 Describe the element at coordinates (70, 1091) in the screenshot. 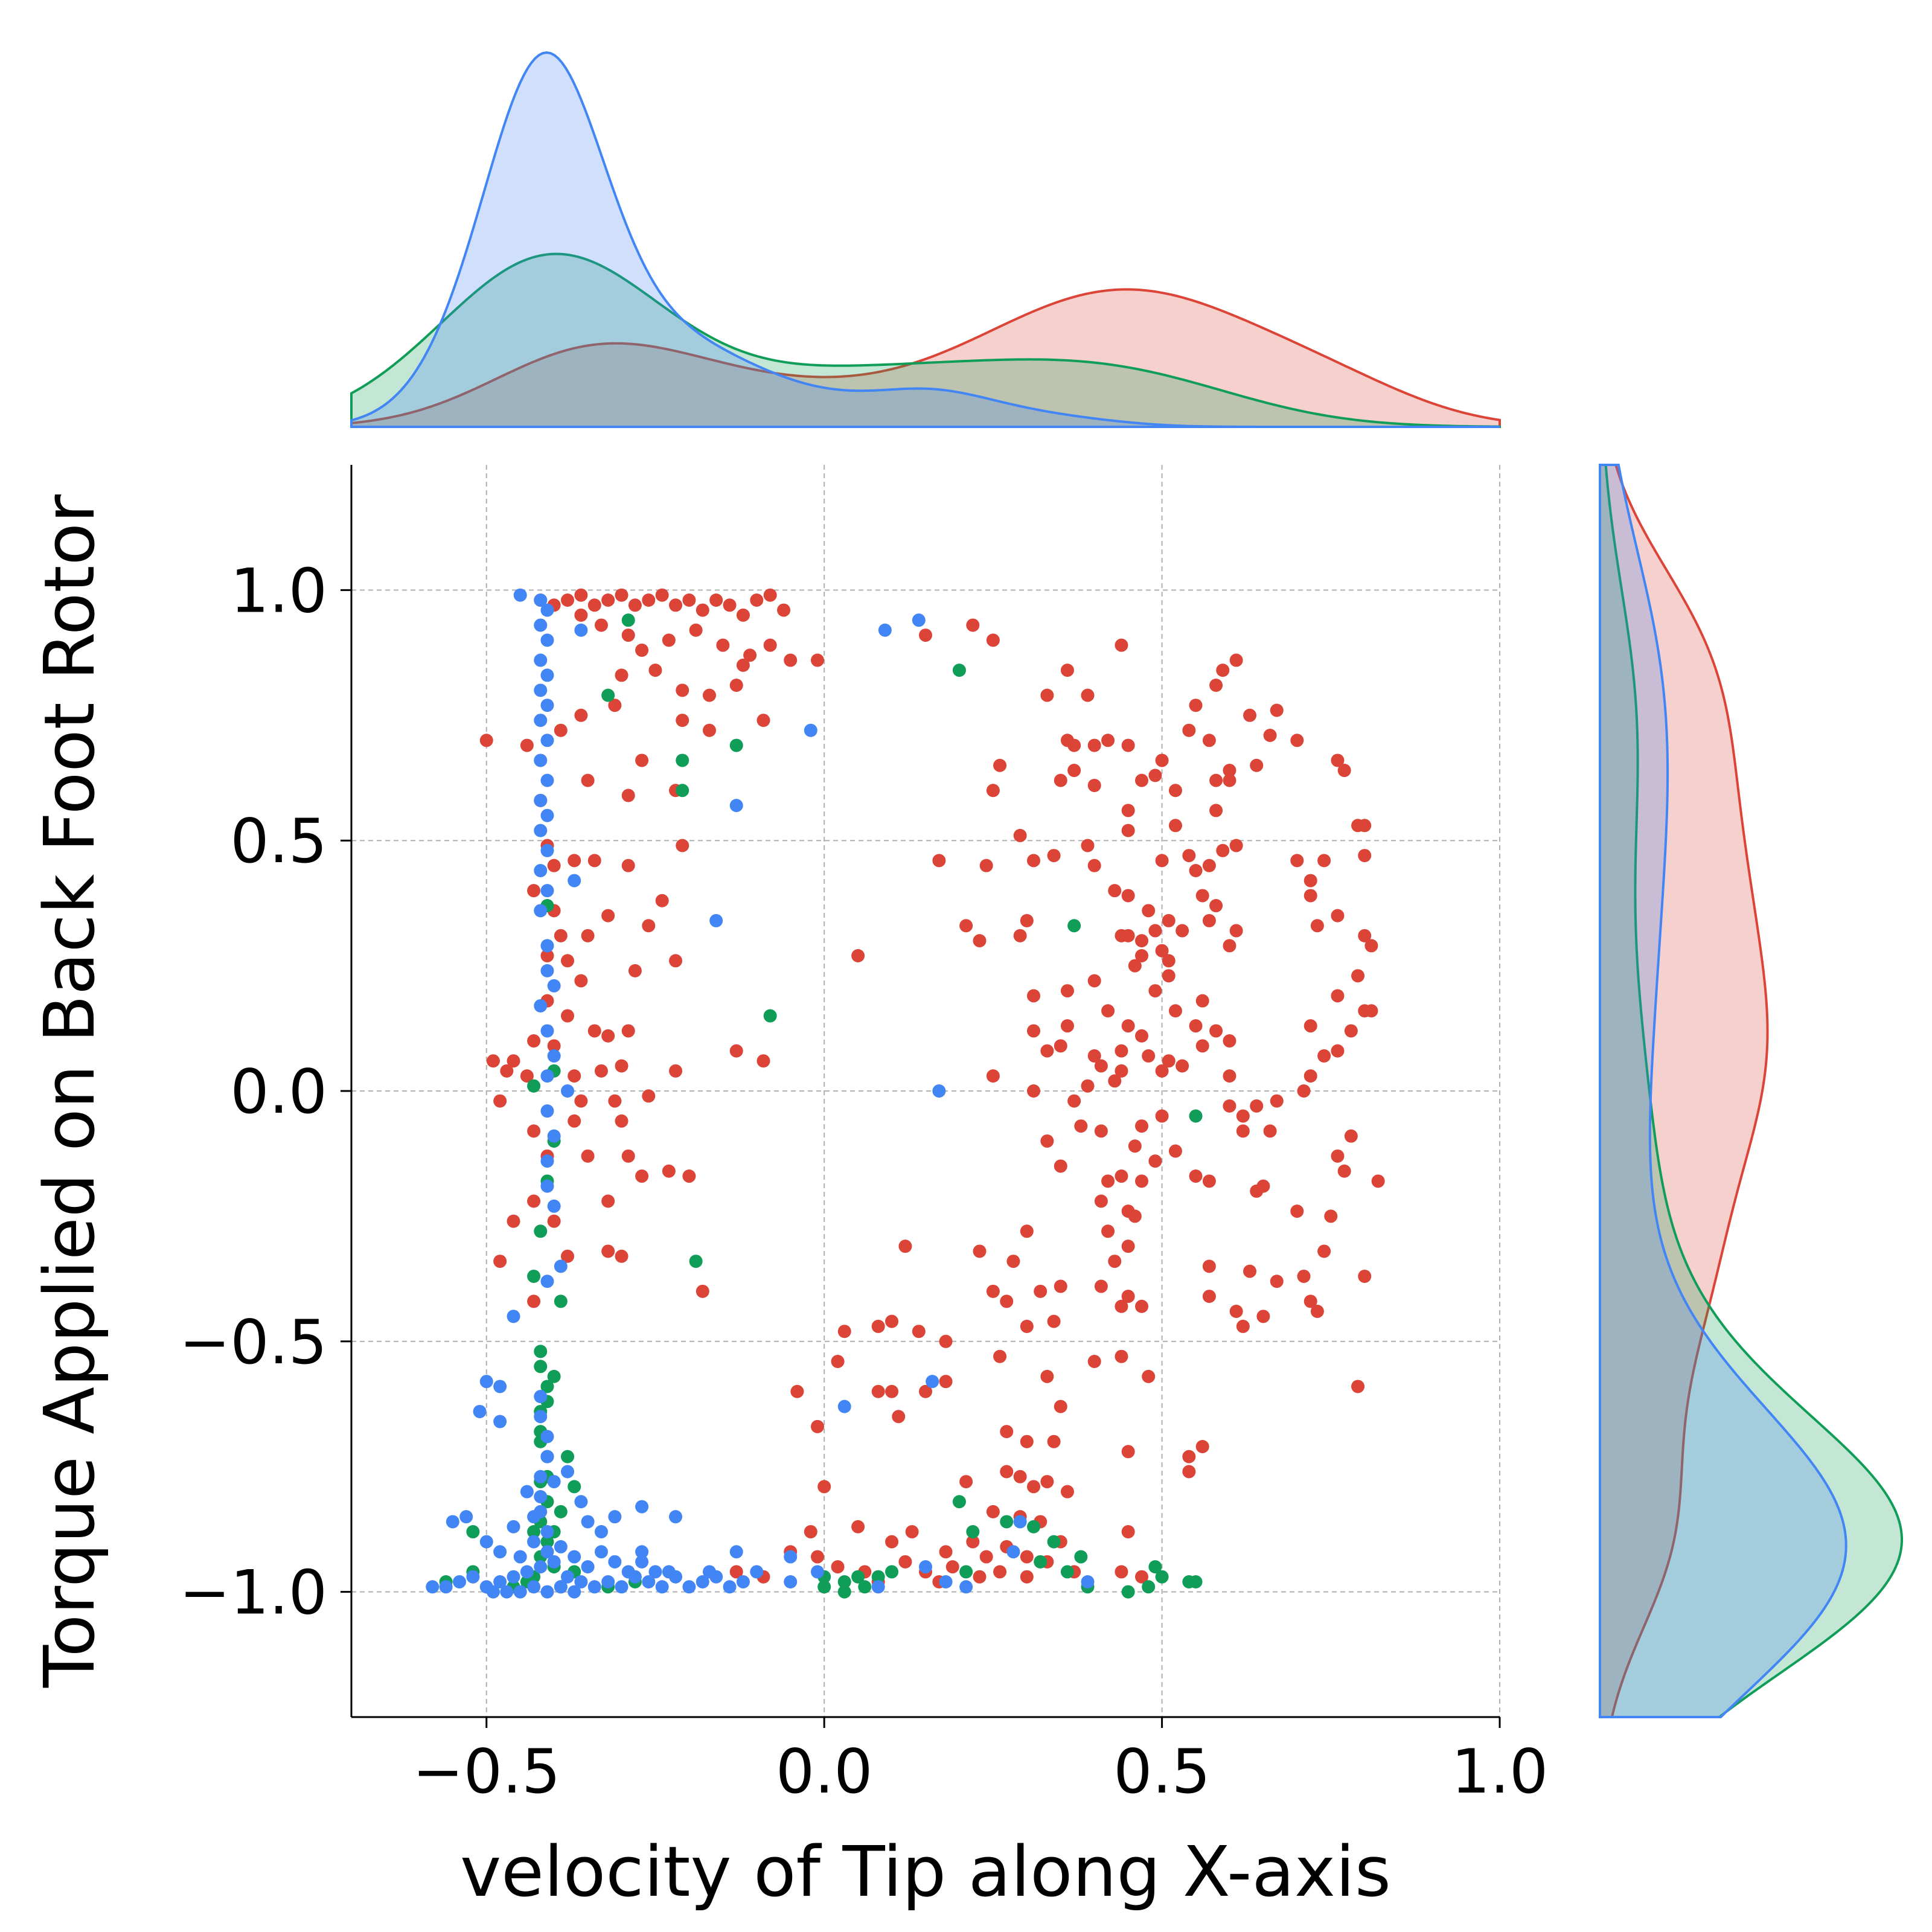

I see `y-axis-title: Torque Applied on Back Foot Rotor` at that location.